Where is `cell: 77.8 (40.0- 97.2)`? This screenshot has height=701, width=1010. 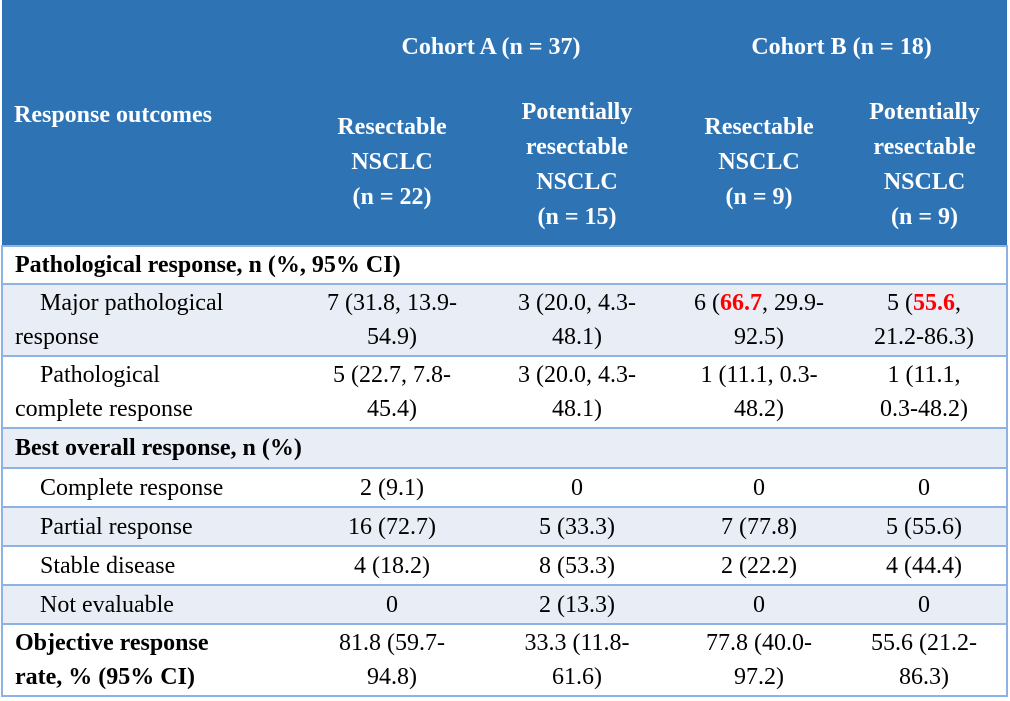 cell: 77.8 (40.0- 97.2) is located at coordinates (759, 660).